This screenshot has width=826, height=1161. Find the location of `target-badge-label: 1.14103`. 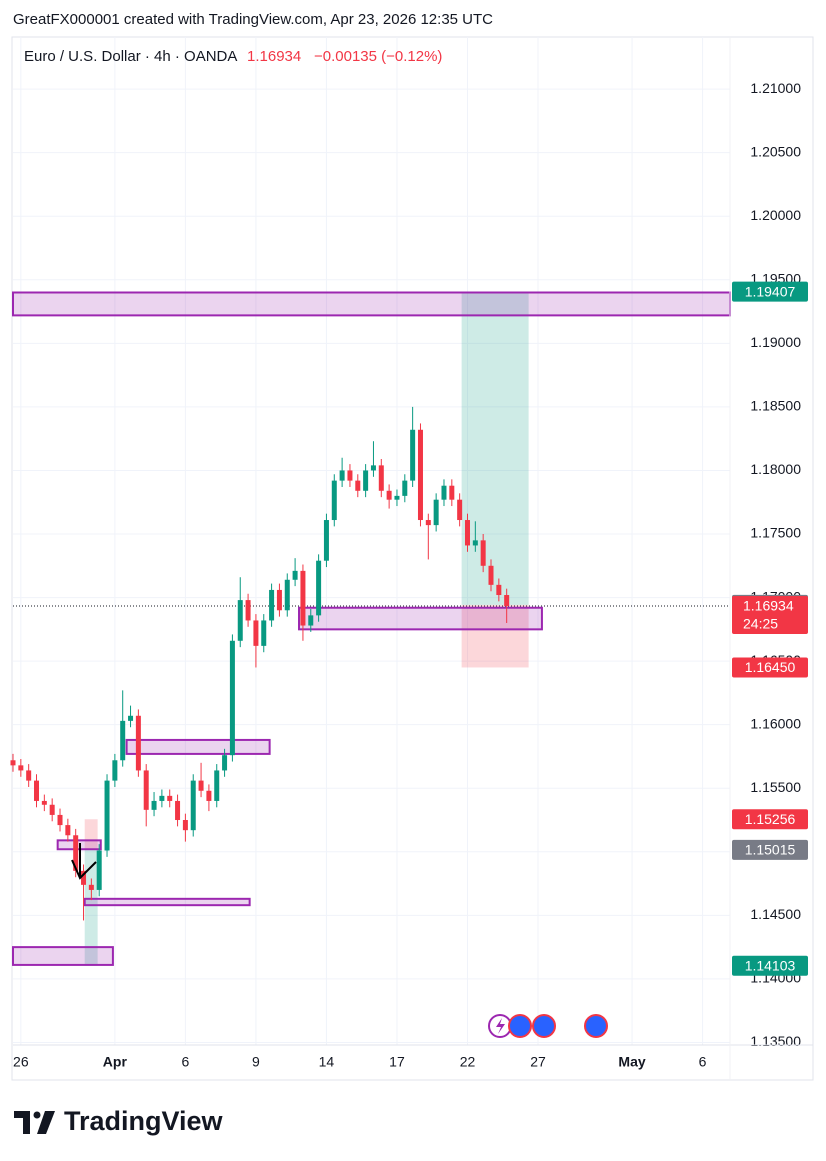

target-badge-label: 1.14103 is located at coordinates (770, 966).